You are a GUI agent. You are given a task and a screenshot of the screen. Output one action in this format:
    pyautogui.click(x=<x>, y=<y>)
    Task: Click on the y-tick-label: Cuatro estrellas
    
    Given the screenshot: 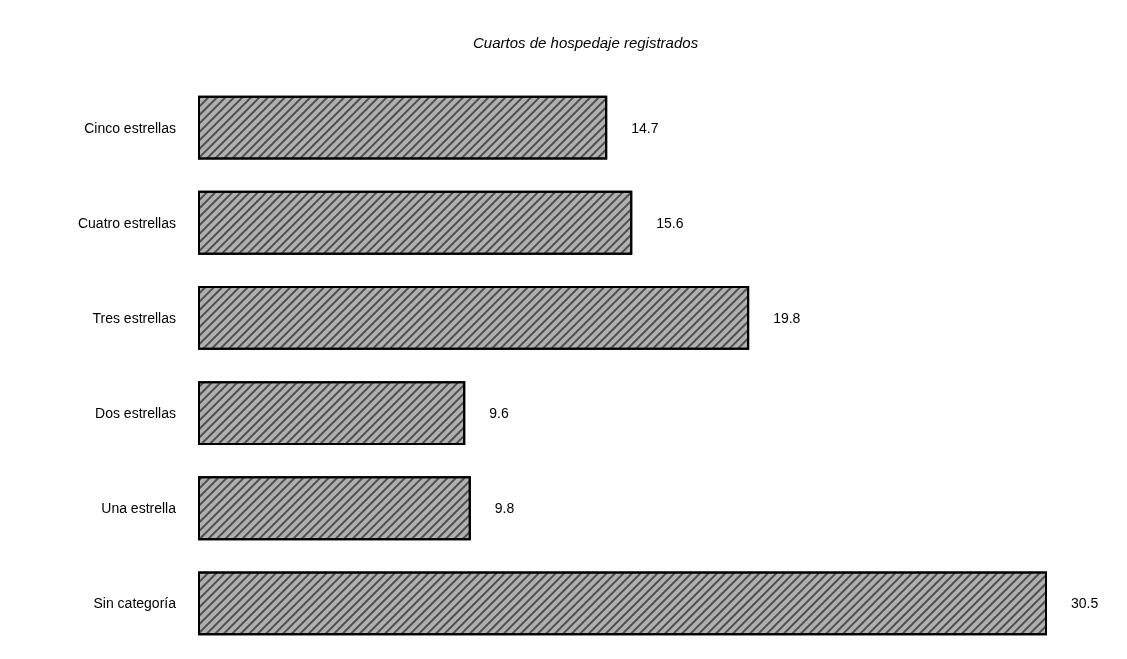 What is the action you would take?
    pyautogui.click(x=126, y=222)
    